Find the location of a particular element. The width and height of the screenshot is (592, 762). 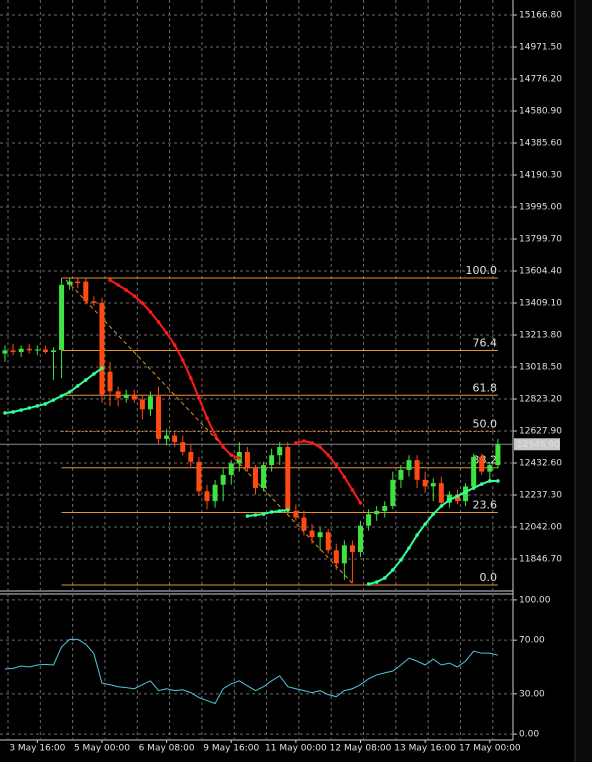

y-tick-label: 12237.30 is located at coordinates (540, 496).